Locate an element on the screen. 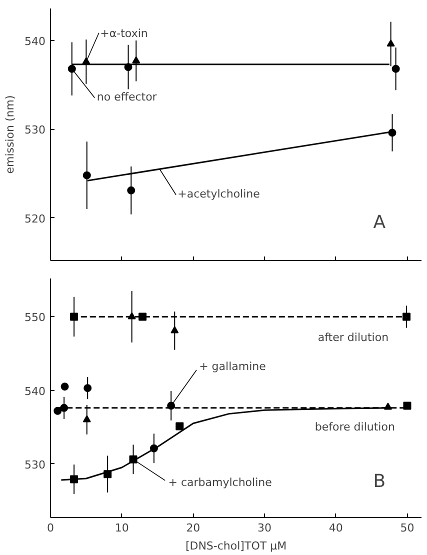 Image resolution: width=427 pixels, height=555 pixels. annotation: + carbamylcholine is located at coordinates (220, 482).